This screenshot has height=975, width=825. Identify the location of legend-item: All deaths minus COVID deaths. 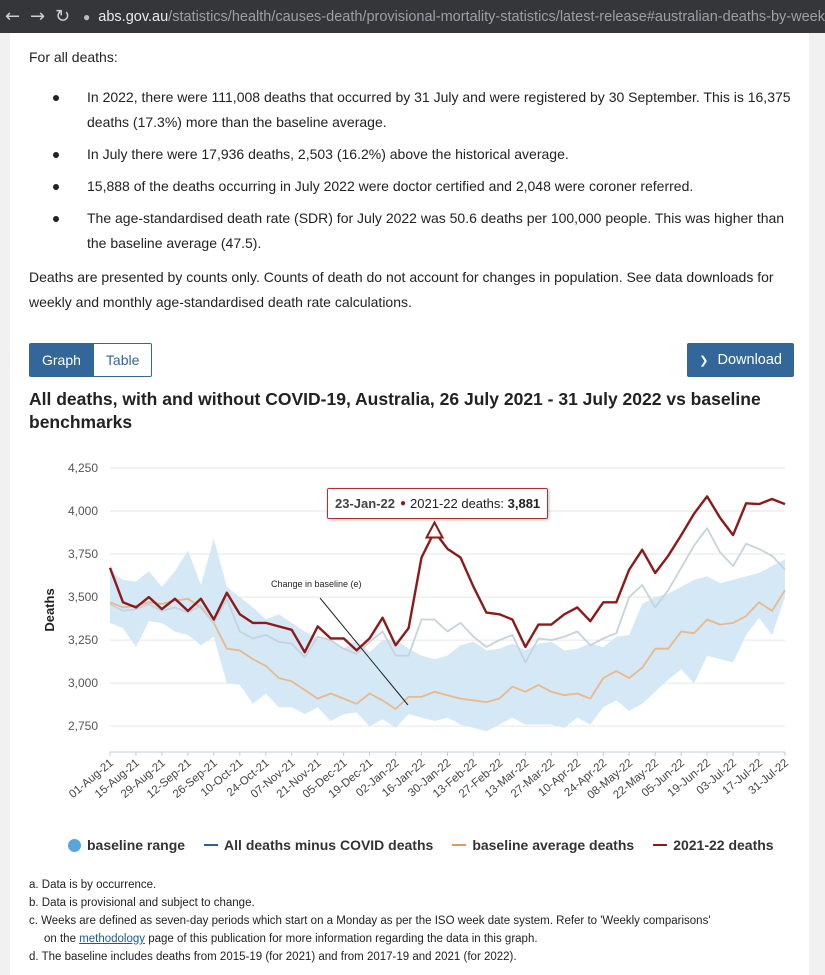
(318, 845).